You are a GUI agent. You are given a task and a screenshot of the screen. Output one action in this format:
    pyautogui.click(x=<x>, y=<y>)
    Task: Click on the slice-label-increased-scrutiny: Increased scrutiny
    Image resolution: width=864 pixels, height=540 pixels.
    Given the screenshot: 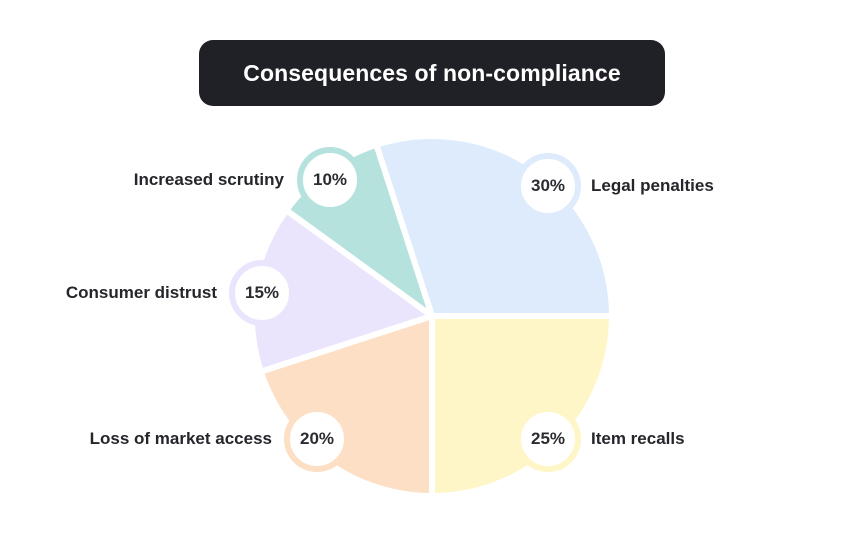 What is the action you would take?
    pyautogui.click(x=208, y=179)
    